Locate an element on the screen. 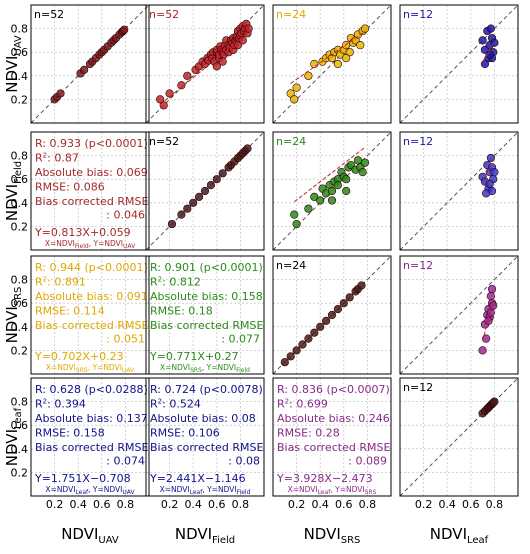  stat-fit-equation: Y=0.771X+0.27 is located at coordinates (194, 356).